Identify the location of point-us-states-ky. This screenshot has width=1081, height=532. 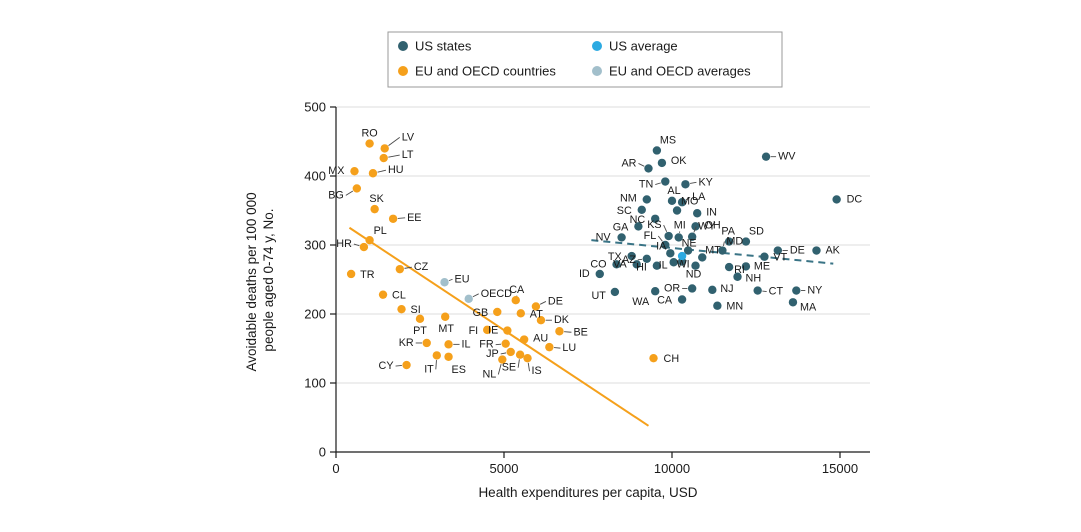
(685, 184).